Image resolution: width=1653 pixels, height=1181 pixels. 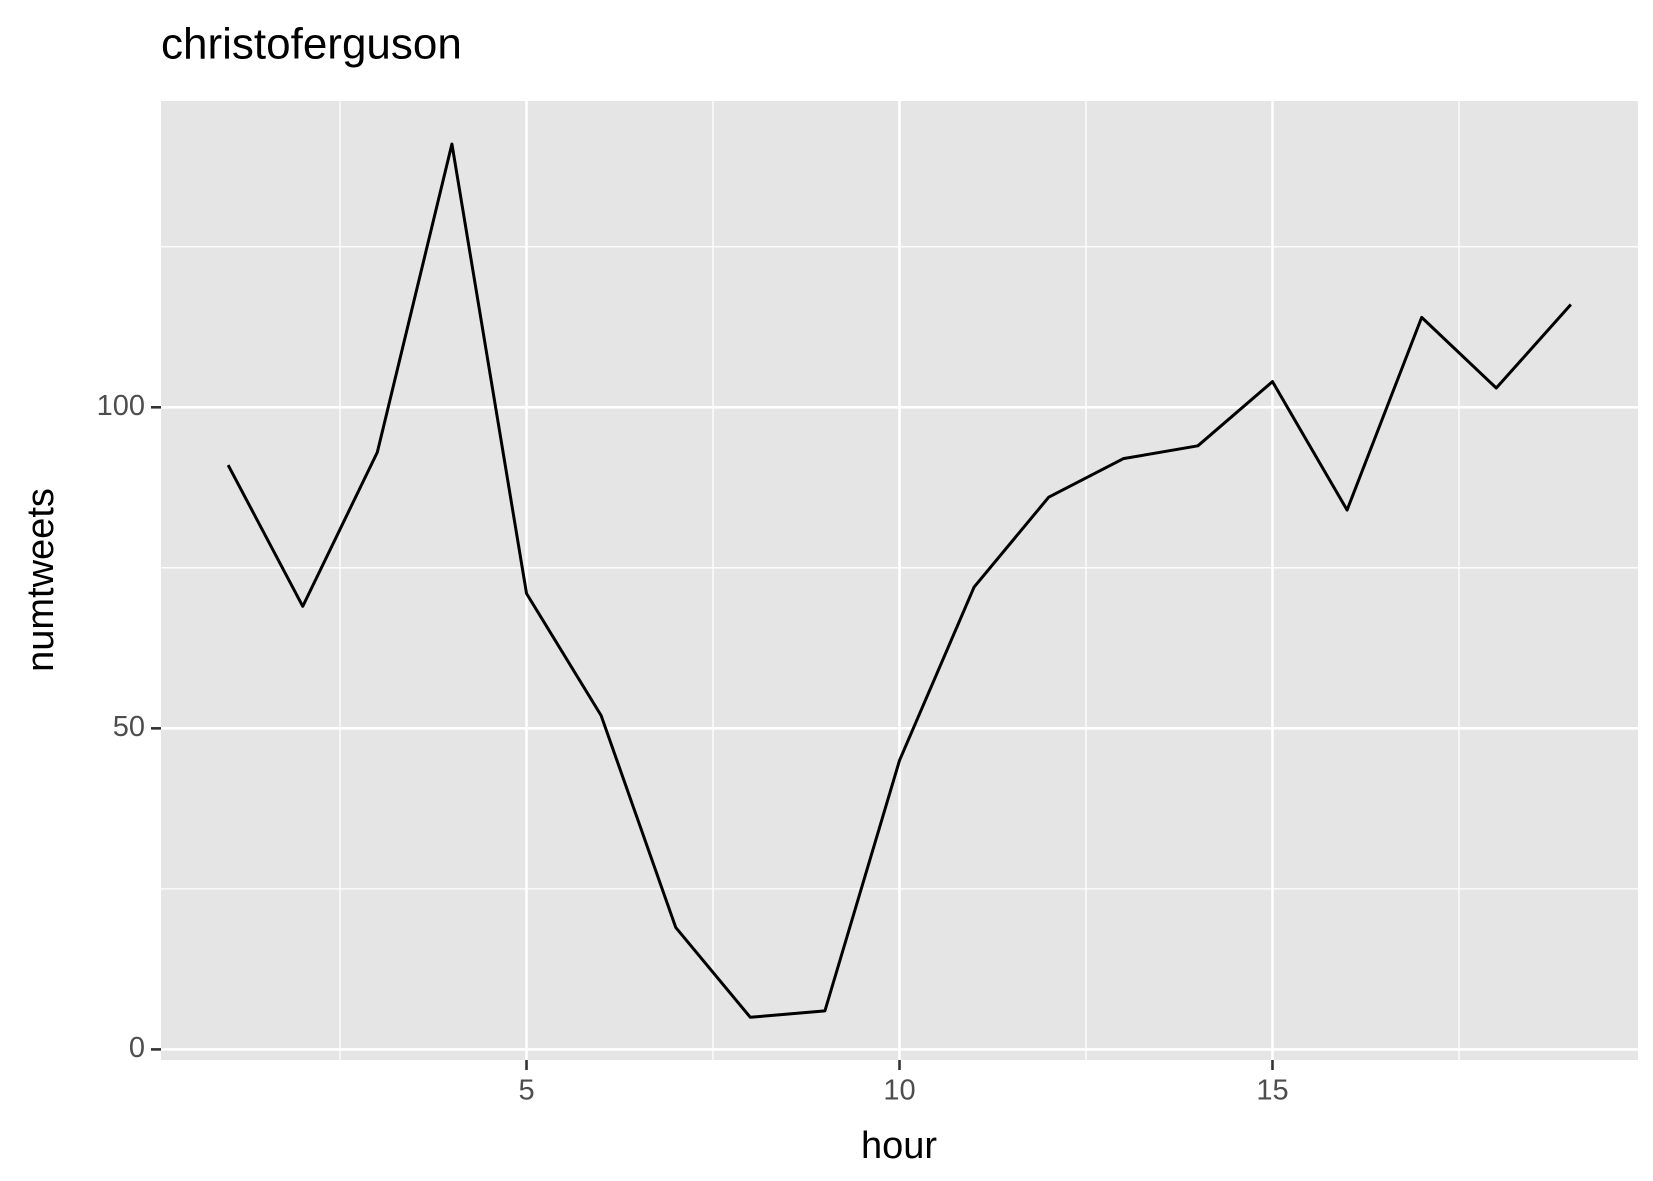 What do you see at coordinates (137, 1048) in the screenshot?
I see `y-tick-label: 0` at bounding box center [137, 1048].